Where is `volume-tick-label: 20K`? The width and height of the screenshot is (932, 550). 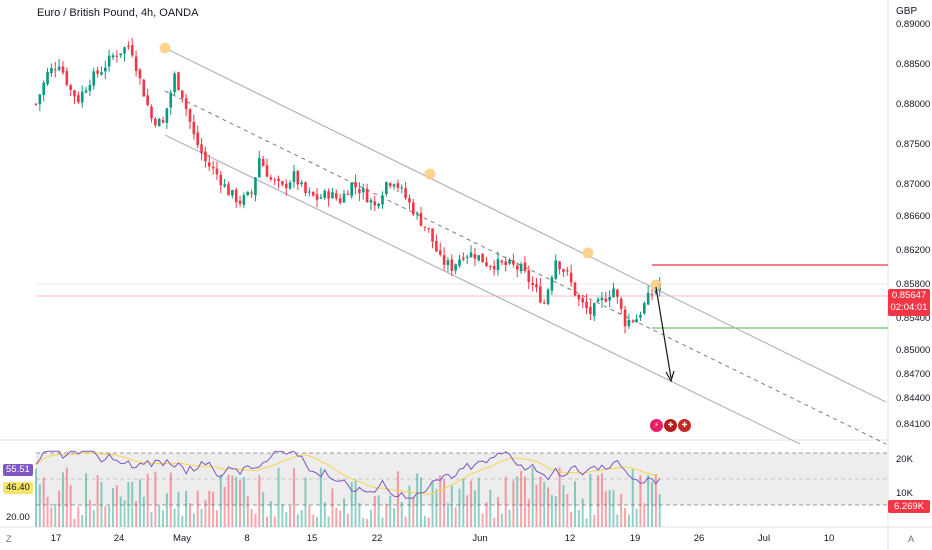
volume-tick-label: 20K is located at coordinates (905, 459).